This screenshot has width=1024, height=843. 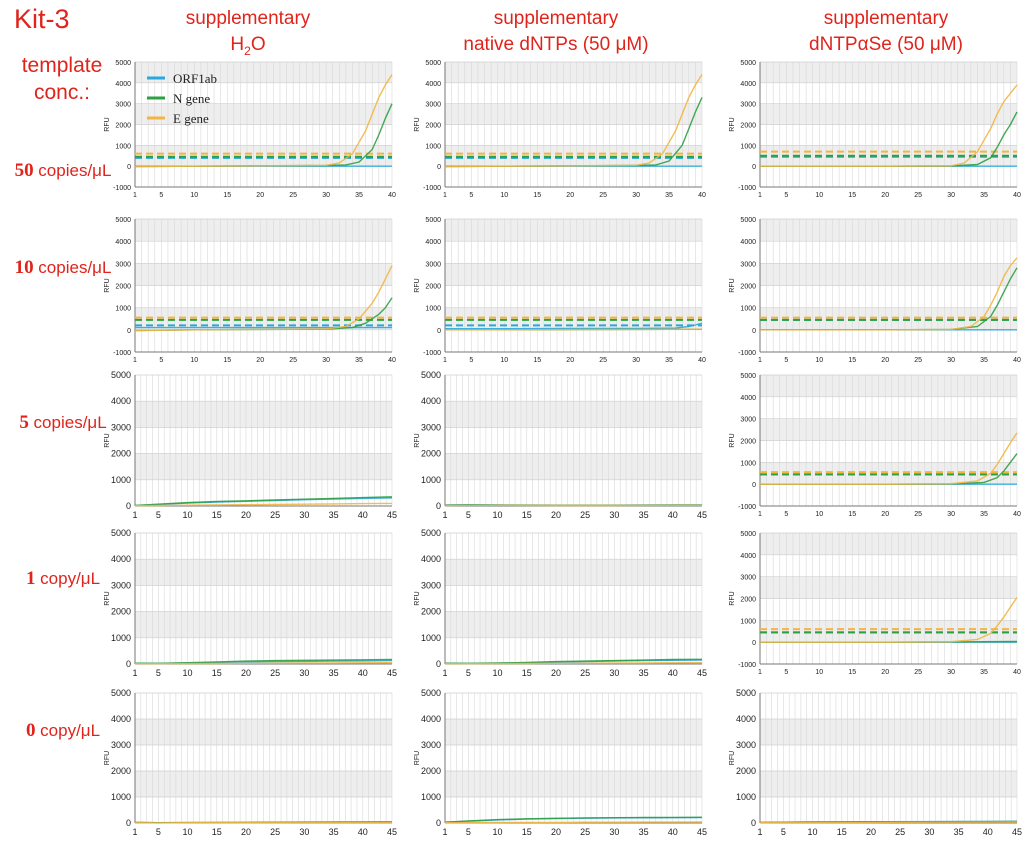 What do you see at coordinates (30, 730) in the screenshot?
I see `row-label-number: 0` at bounding box center [30, 730].